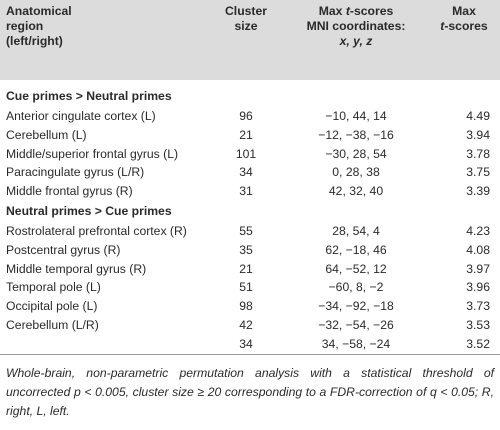 The width and height of the screenshot is (500, 430). What do you see at coordinates (76, 268) in the screenshot?
I see `cell-region: Middle temporal gyrus (R)` at bounding box center [76, 268].